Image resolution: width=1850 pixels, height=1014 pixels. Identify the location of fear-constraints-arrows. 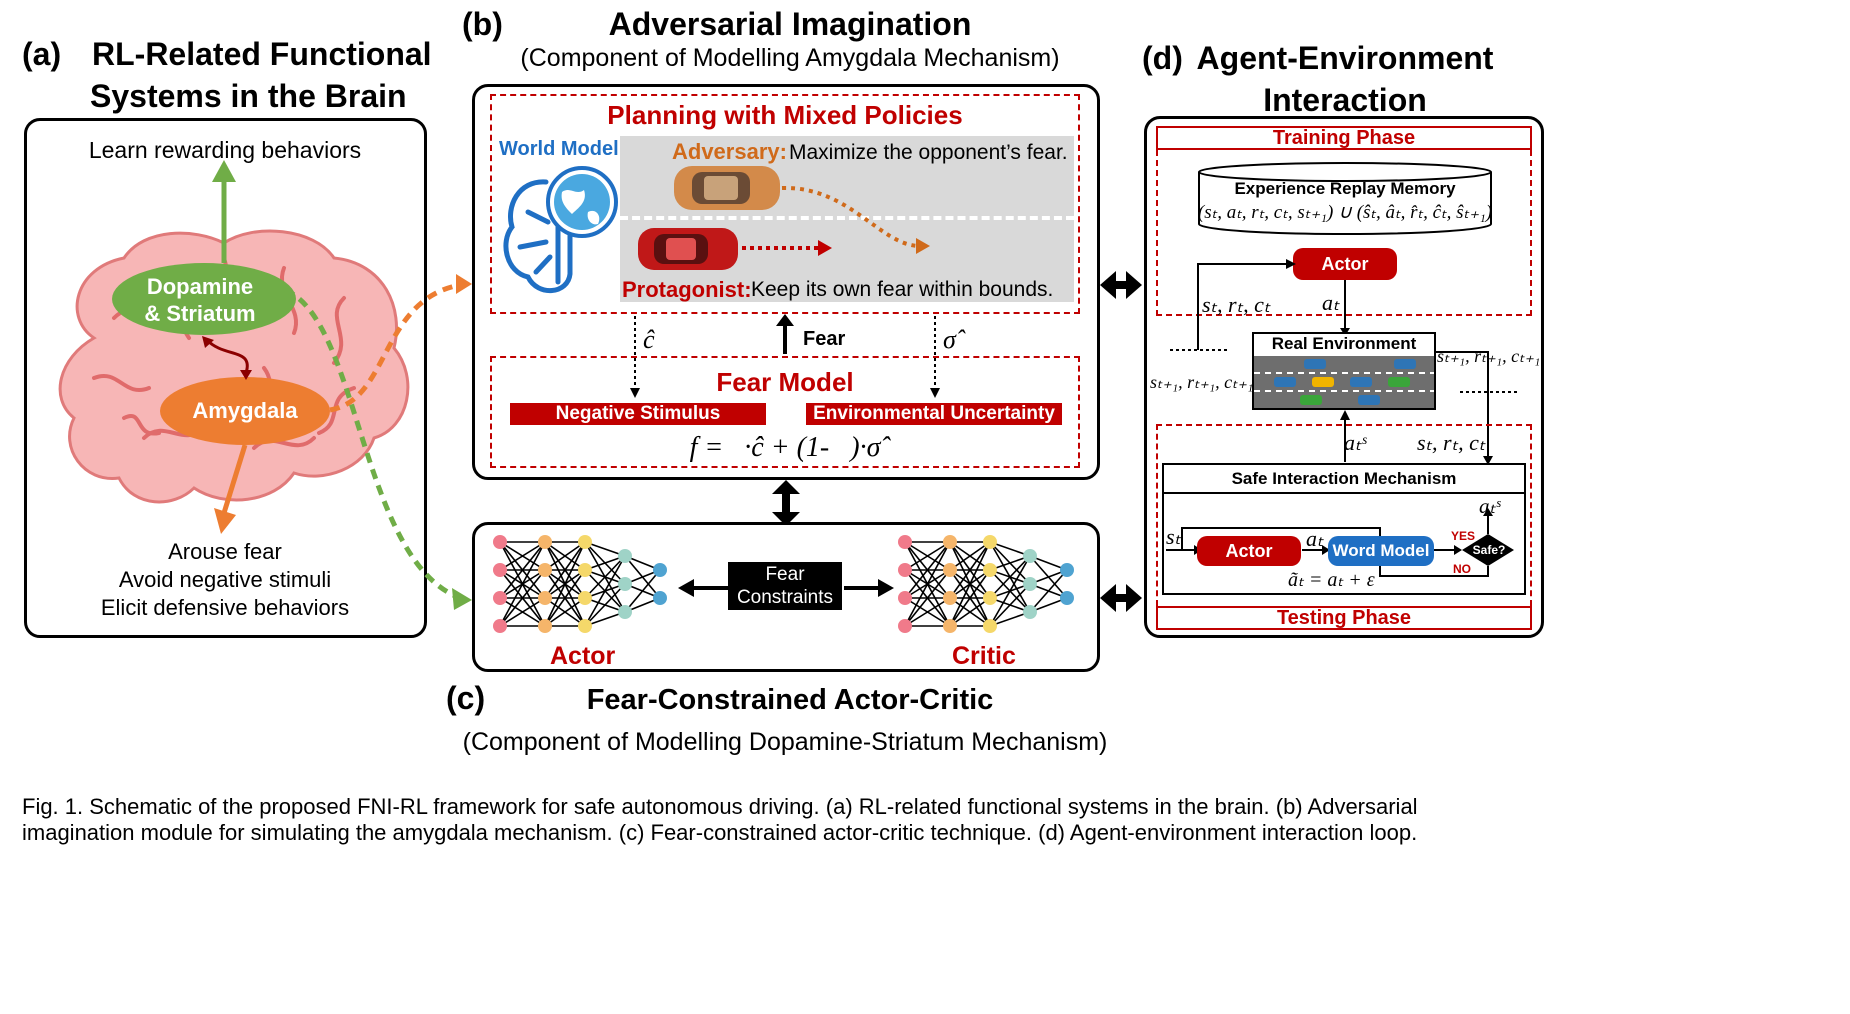
(786, 588).